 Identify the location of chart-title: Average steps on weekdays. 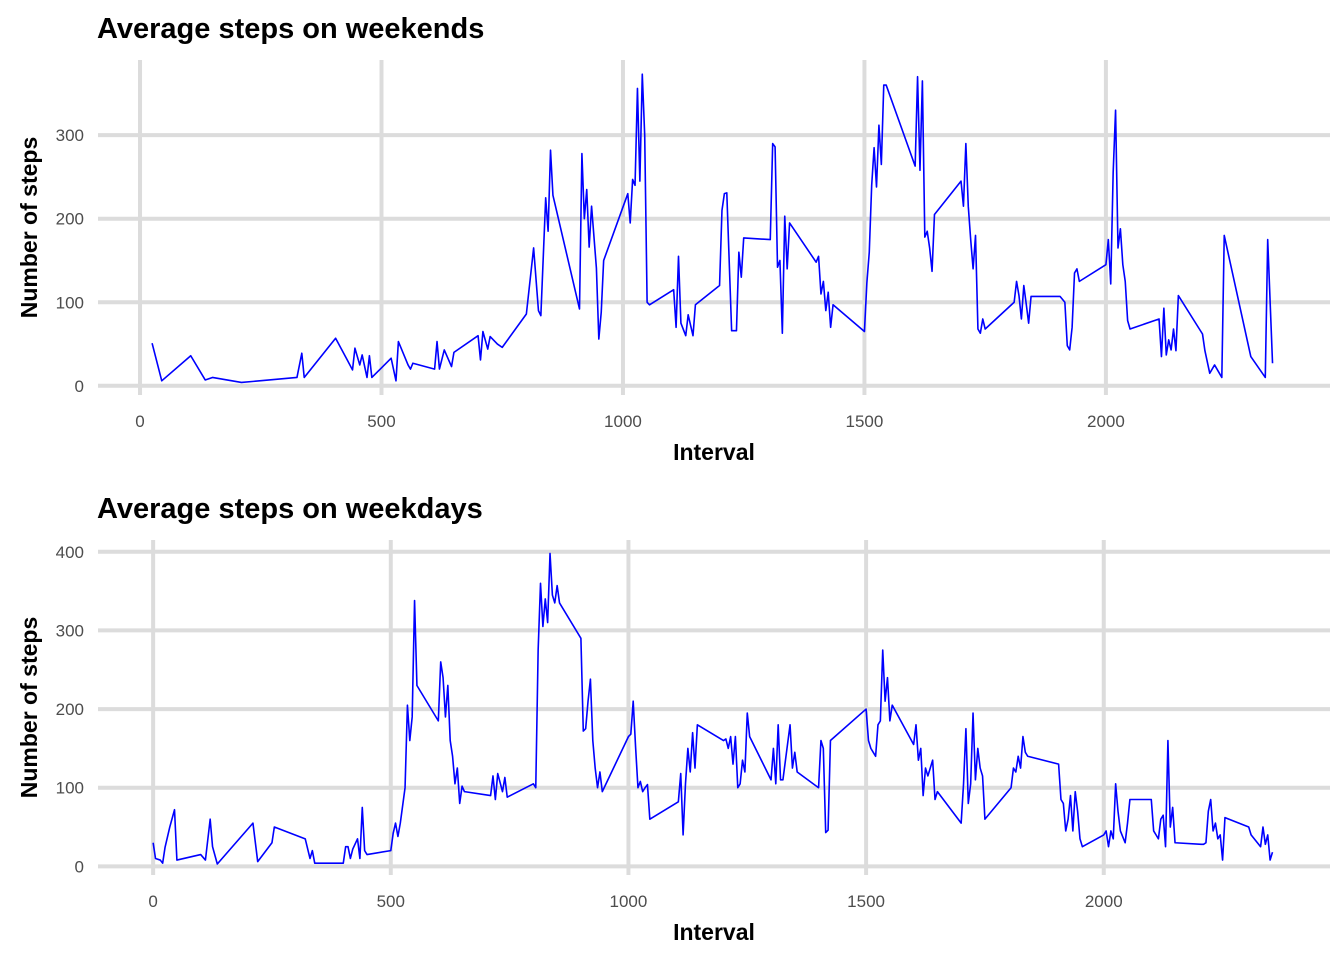
(290, 509).